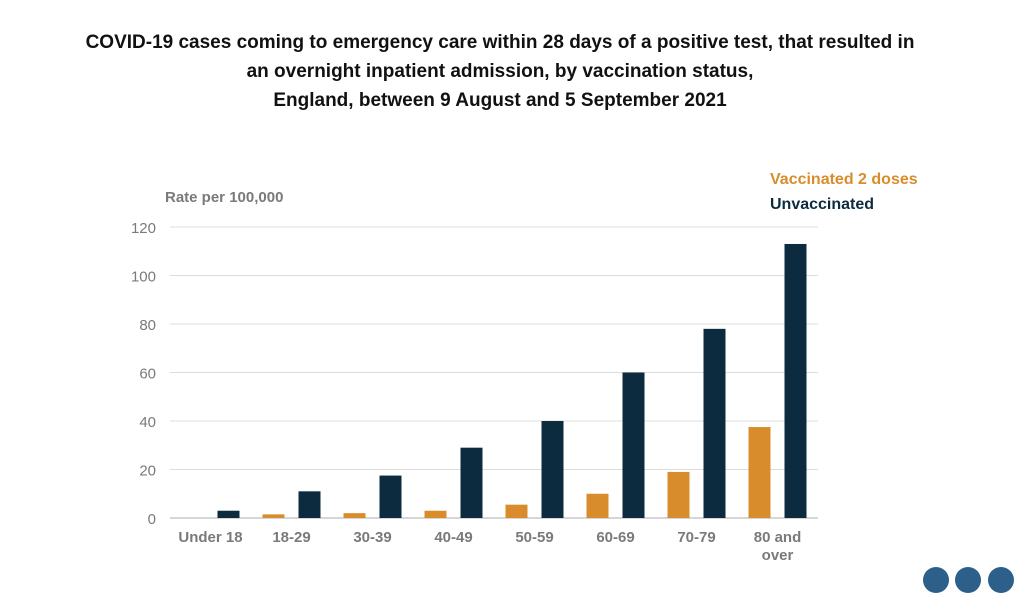 This screenshot has height=593, width=1029. What do you see at coordinates (210, 537) in the screenshot?
I see `x-tick-label: Under 18` at bounding box center [210, 537].